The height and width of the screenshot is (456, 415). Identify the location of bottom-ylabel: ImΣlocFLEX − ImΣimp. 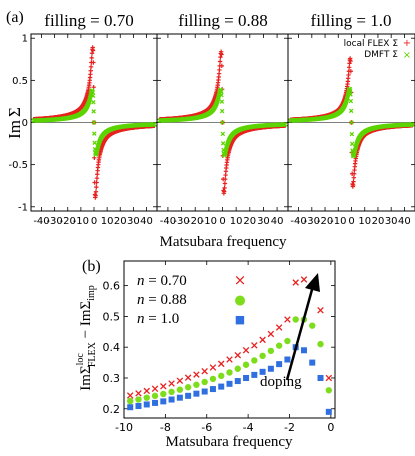
(86, 338).